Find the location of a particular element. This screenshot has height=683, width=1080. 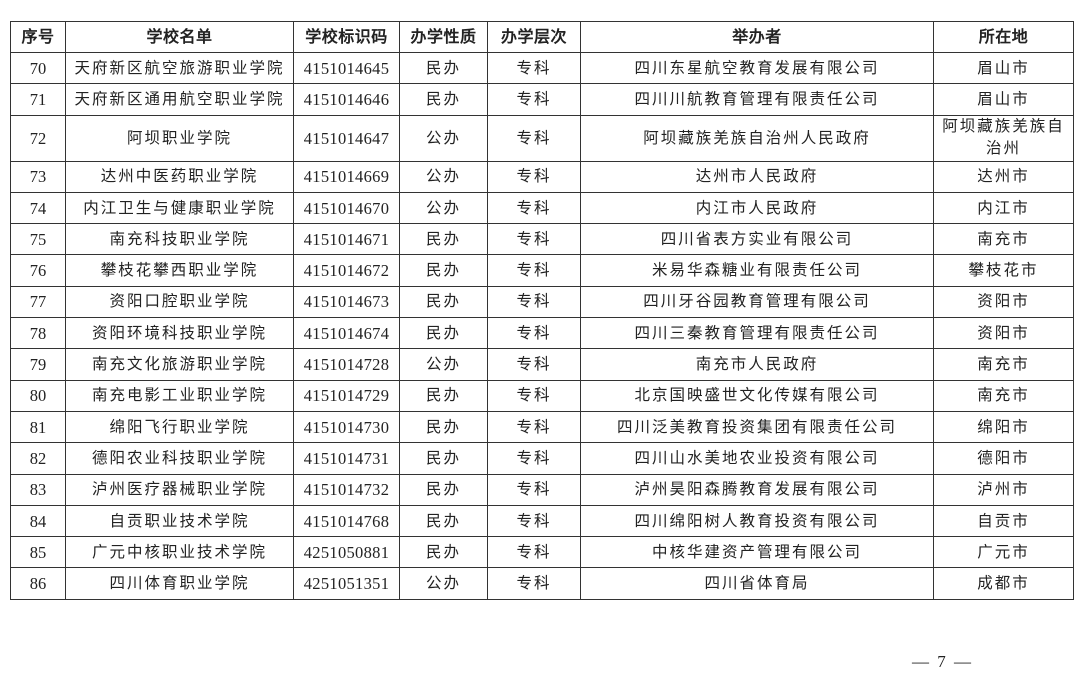

cell-school-name: 绵阳飞行职业学院 is located at coordinates (179, 427).